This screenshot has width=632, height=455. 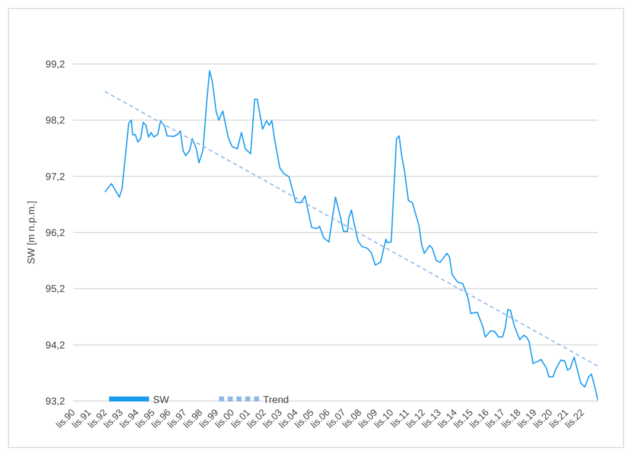 What do you see at coordinates (161, 400) in the screenshot?
I see `legend-label: SW` at bounding box center [161, 400].